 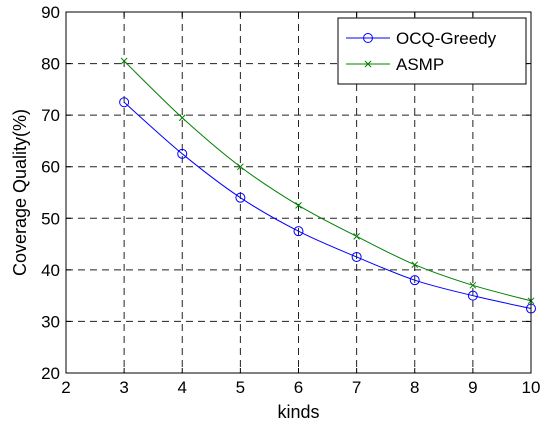 I want to click on x-tick-label: 7, so click(x=356, y=387).